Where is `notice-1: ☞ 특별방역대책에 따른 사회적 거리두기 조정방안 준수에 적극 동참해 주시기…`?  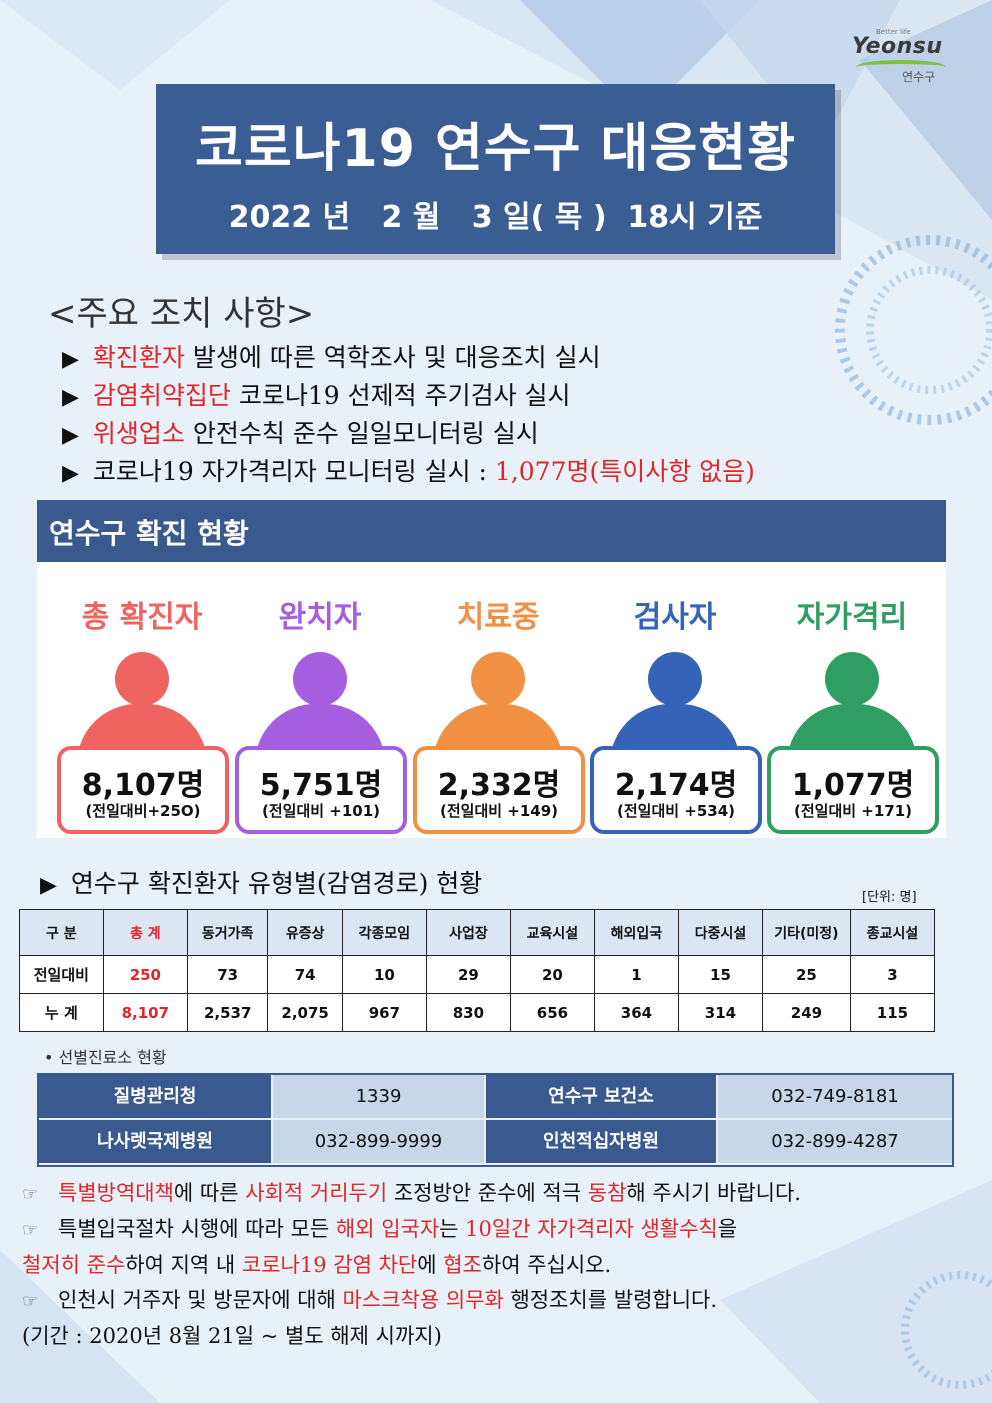
notice-1: ☞ 특별방역대책에 따른 사회적 거리두기 조정방안 준수에 적극 동참해 주시기… is located at coordinates (502, 1194).